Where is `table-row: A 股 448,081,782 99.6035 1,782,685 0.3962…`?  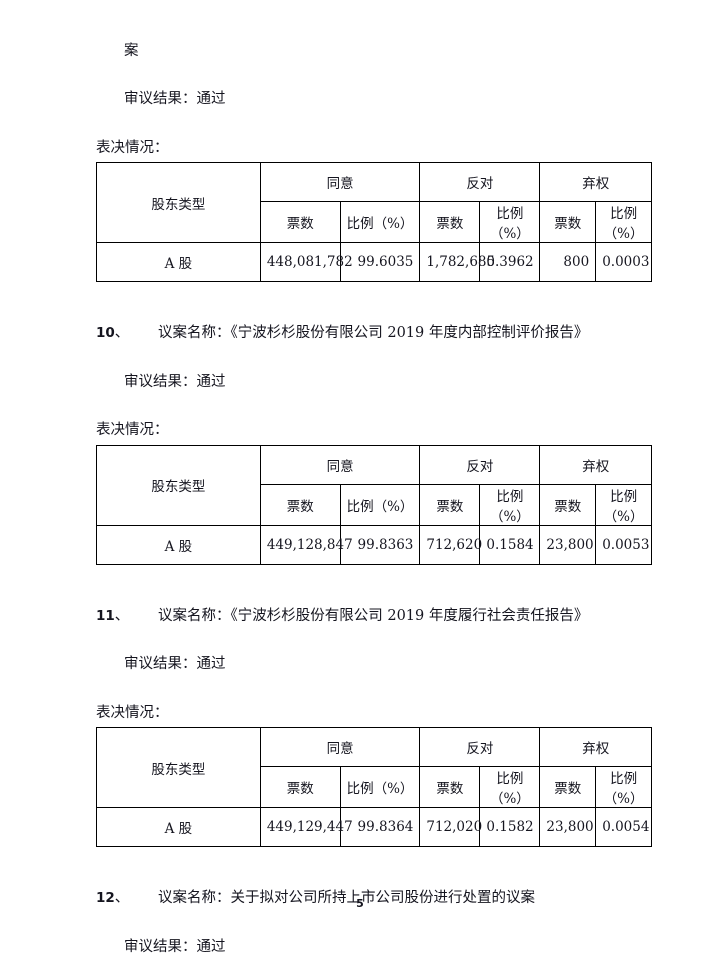 table-row: A 股 448,081,782 99.6035 1,782,685 0.3962… is located at coordinates (374, 262).